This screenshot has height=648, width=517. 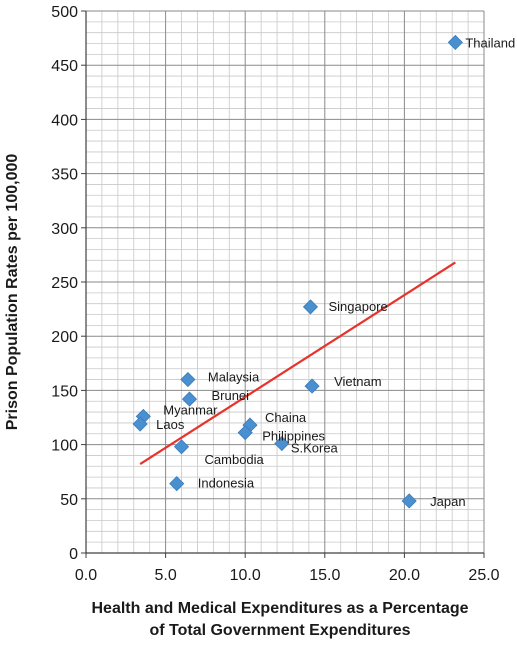 I want to click on y-tick-label: 100, so click(x=64, y=446).